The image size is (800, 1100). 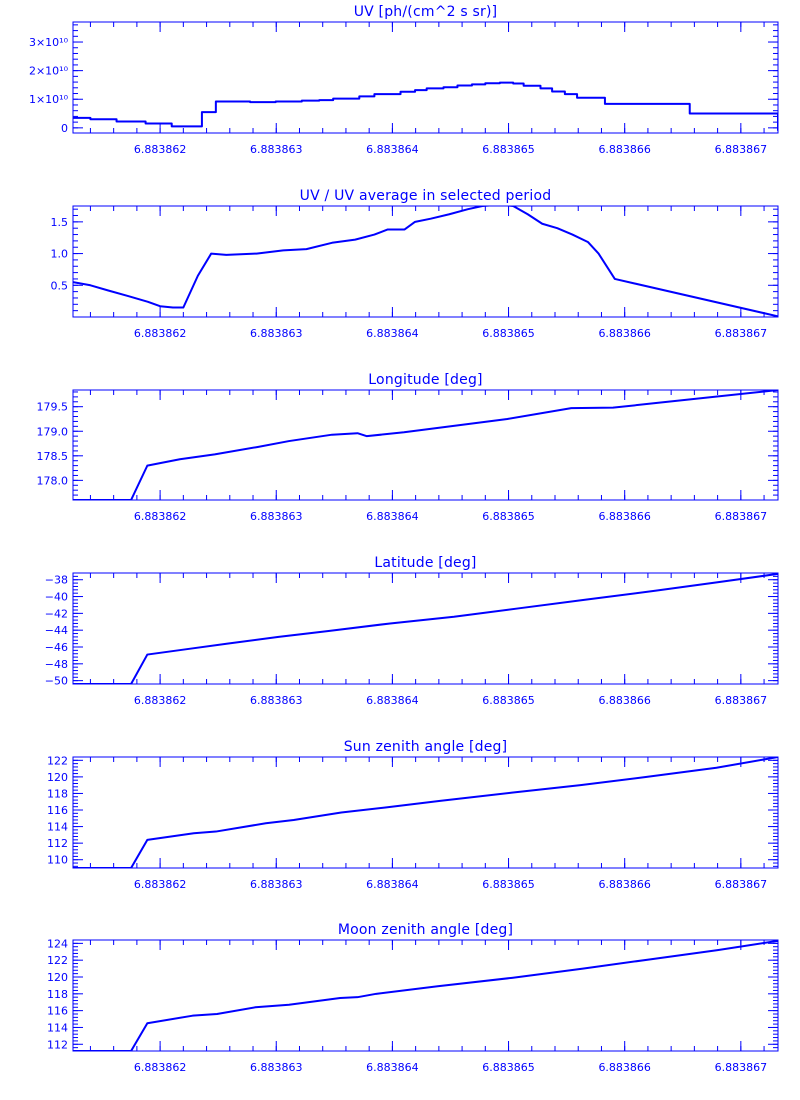 I want to click on y-tick-label: −46, so click(x=56, y=647).